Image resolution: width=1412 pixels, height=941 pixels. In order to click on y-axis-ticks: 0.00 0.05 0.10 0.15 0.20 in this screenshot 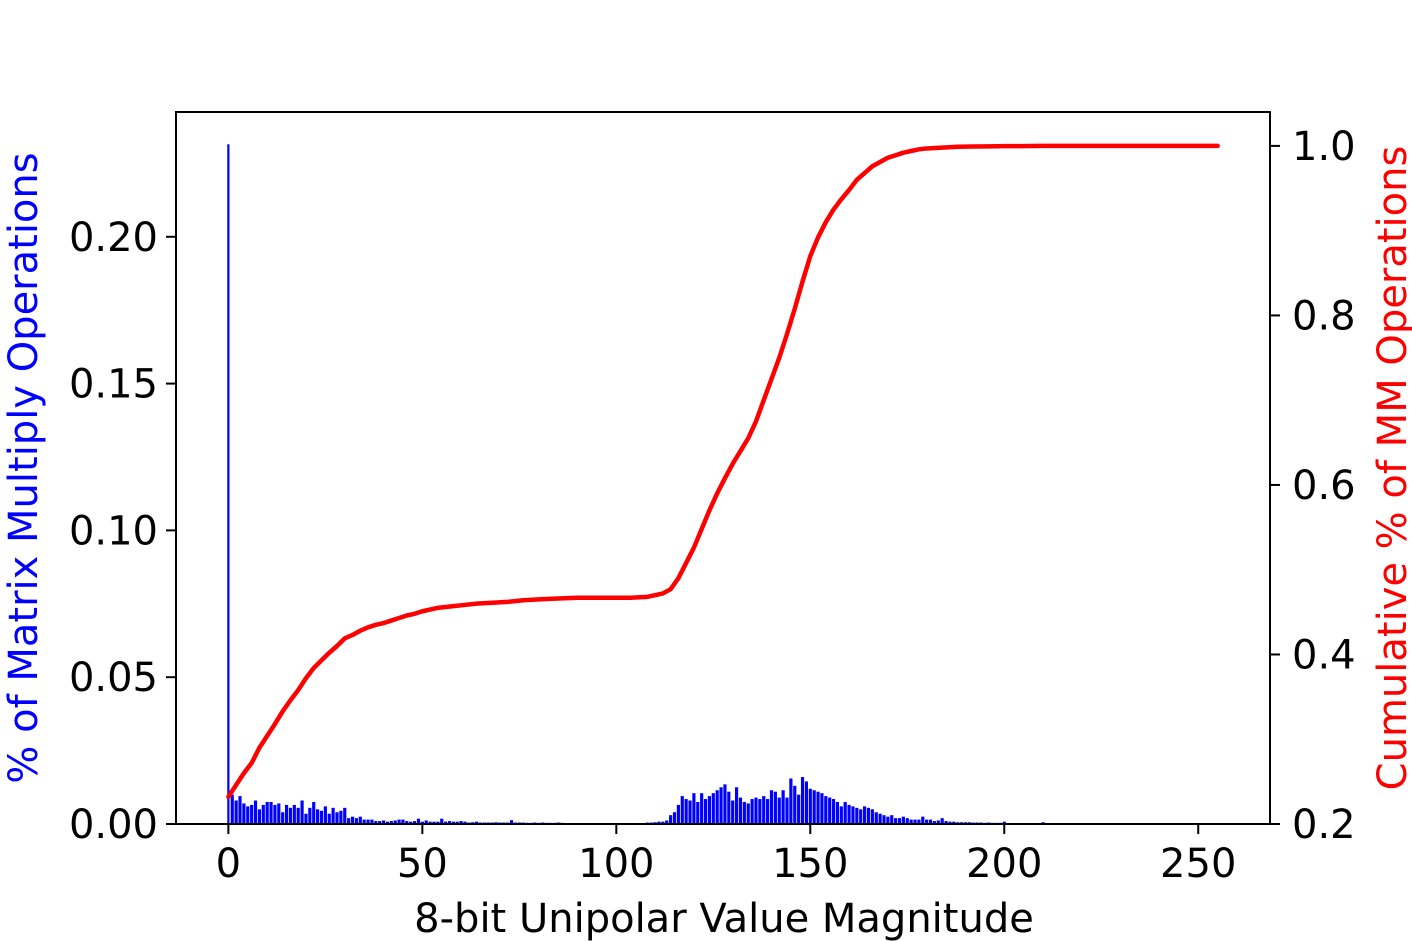, I will do `click(122, 531)`.